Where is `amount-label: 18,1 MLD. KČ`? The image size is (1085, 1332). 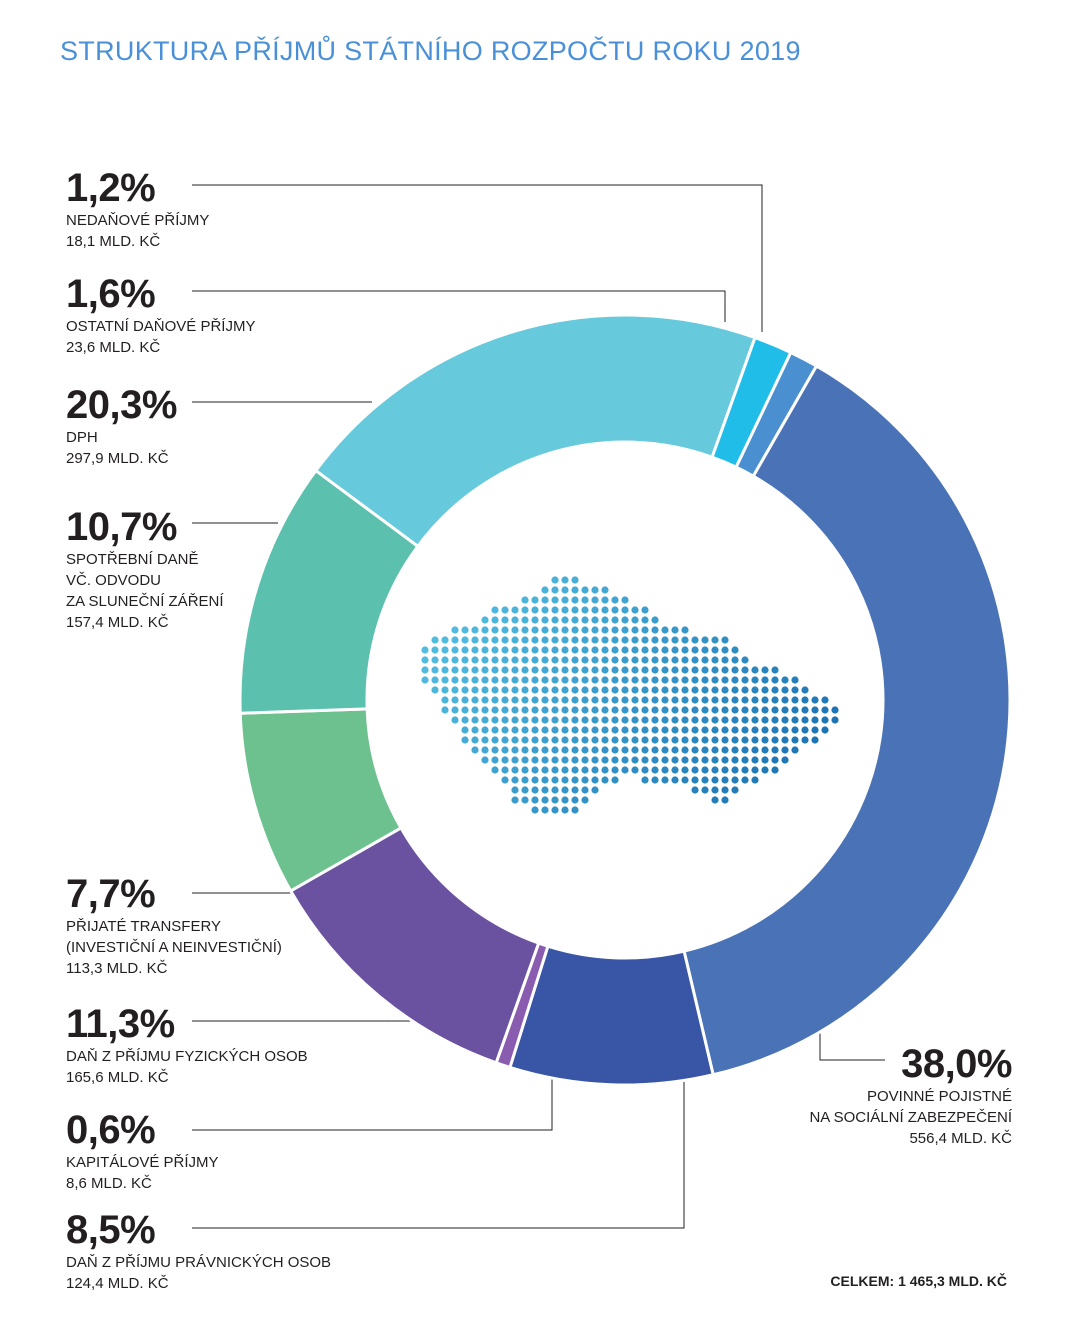
amount-label: 18,1 MLD. KČ is located at coordinates (113, 241).